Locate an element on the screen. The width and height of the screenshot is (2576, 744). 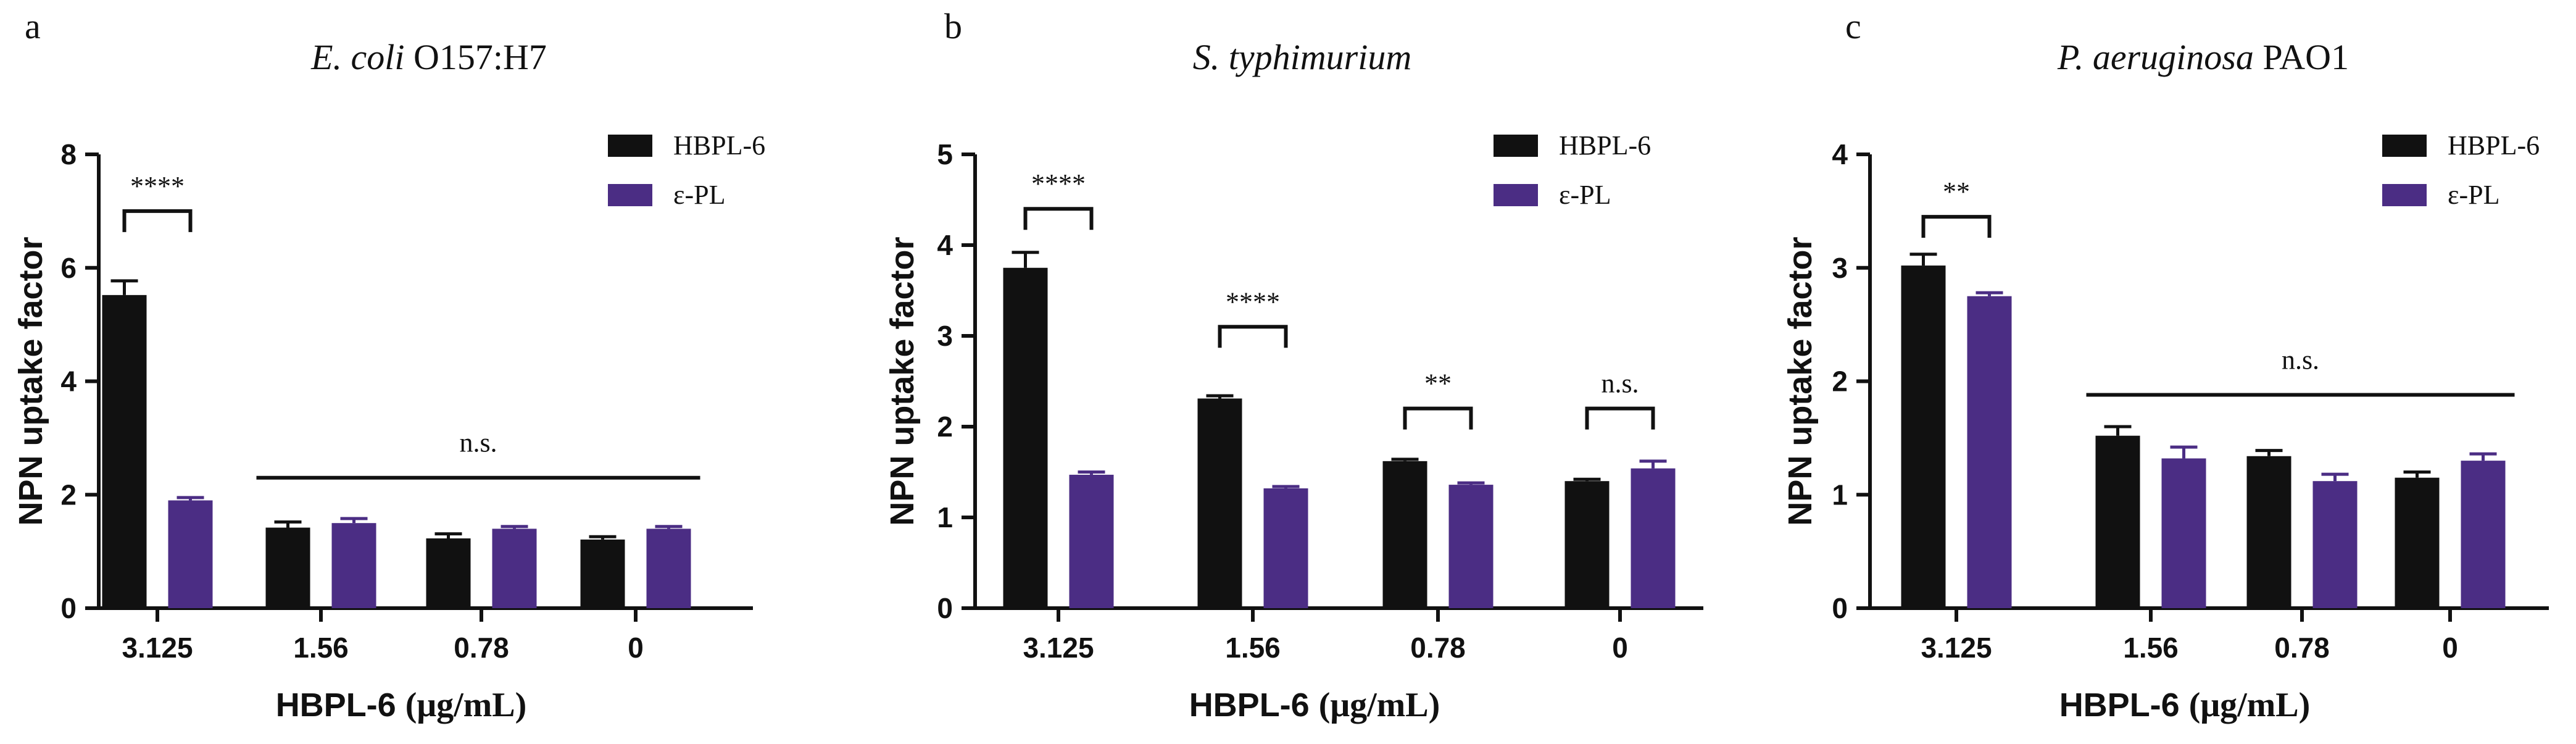
chart-title: S. typhimurium is located at coordinates (1302, 57).